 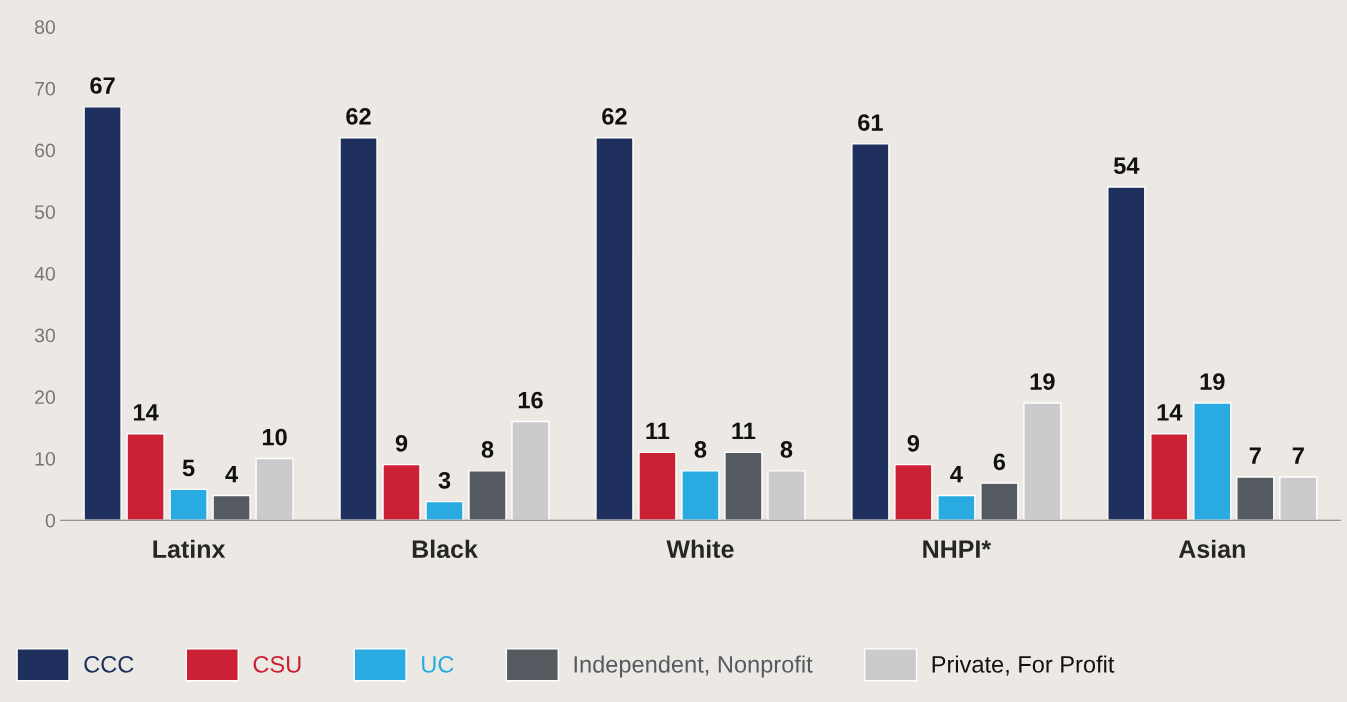 I want to click on y-tick-label: 0, so click(x=50, y=520).